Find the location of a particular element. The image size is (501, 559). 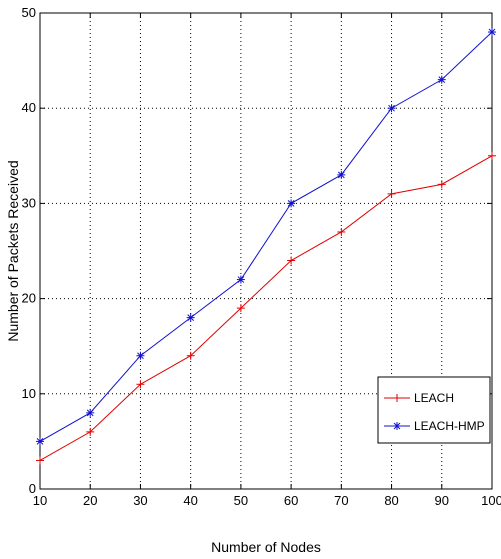

legend-box is located at coordinates (434, 410).